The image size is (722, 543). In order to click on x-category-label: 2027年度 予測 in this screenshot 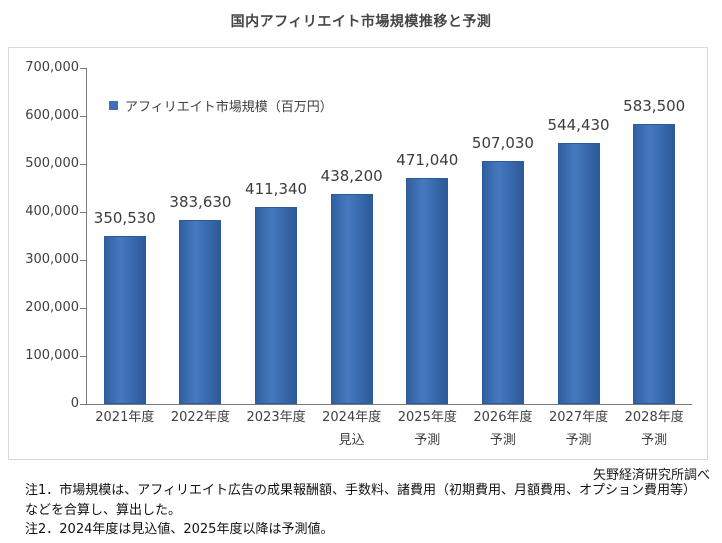, I will do `click(579, 429)`.